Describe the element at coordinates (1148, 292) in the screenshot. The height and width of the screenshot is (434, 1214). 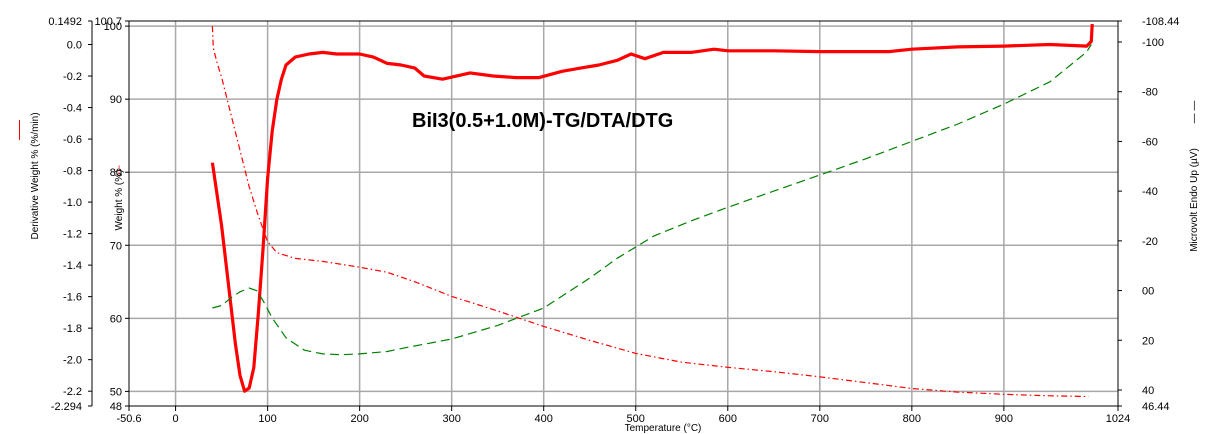
I see `endo-tick-label: 00` at that location.